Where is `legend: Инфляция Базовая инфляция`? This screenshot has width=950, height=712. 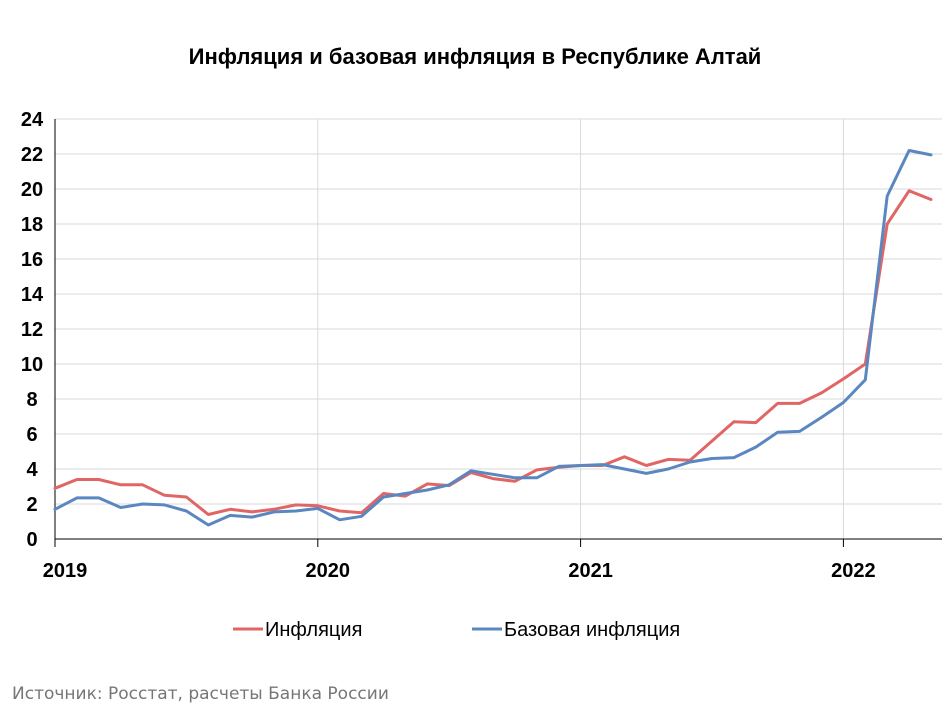 legend: Инфляция Базовая инфляция is located at coordinates (456, 630).